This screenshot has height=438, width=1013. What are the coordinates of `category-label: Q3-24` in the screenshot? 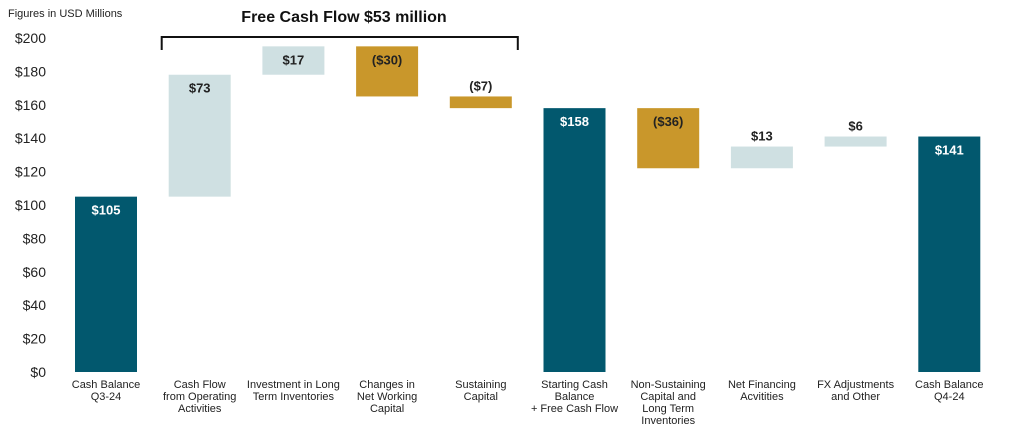 It's located at (106, 397).